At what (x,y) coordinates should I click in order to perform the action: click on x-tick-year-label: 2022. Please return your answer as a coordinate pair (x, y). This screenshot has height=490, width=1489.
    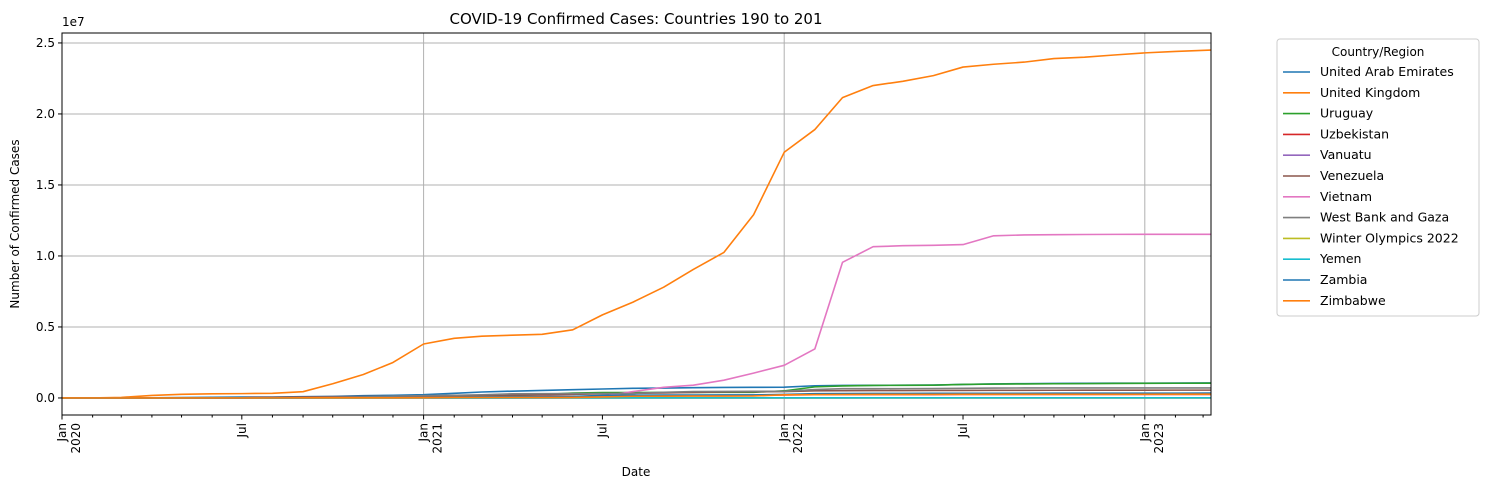
    Looking at the image, I should click on (798, 438).